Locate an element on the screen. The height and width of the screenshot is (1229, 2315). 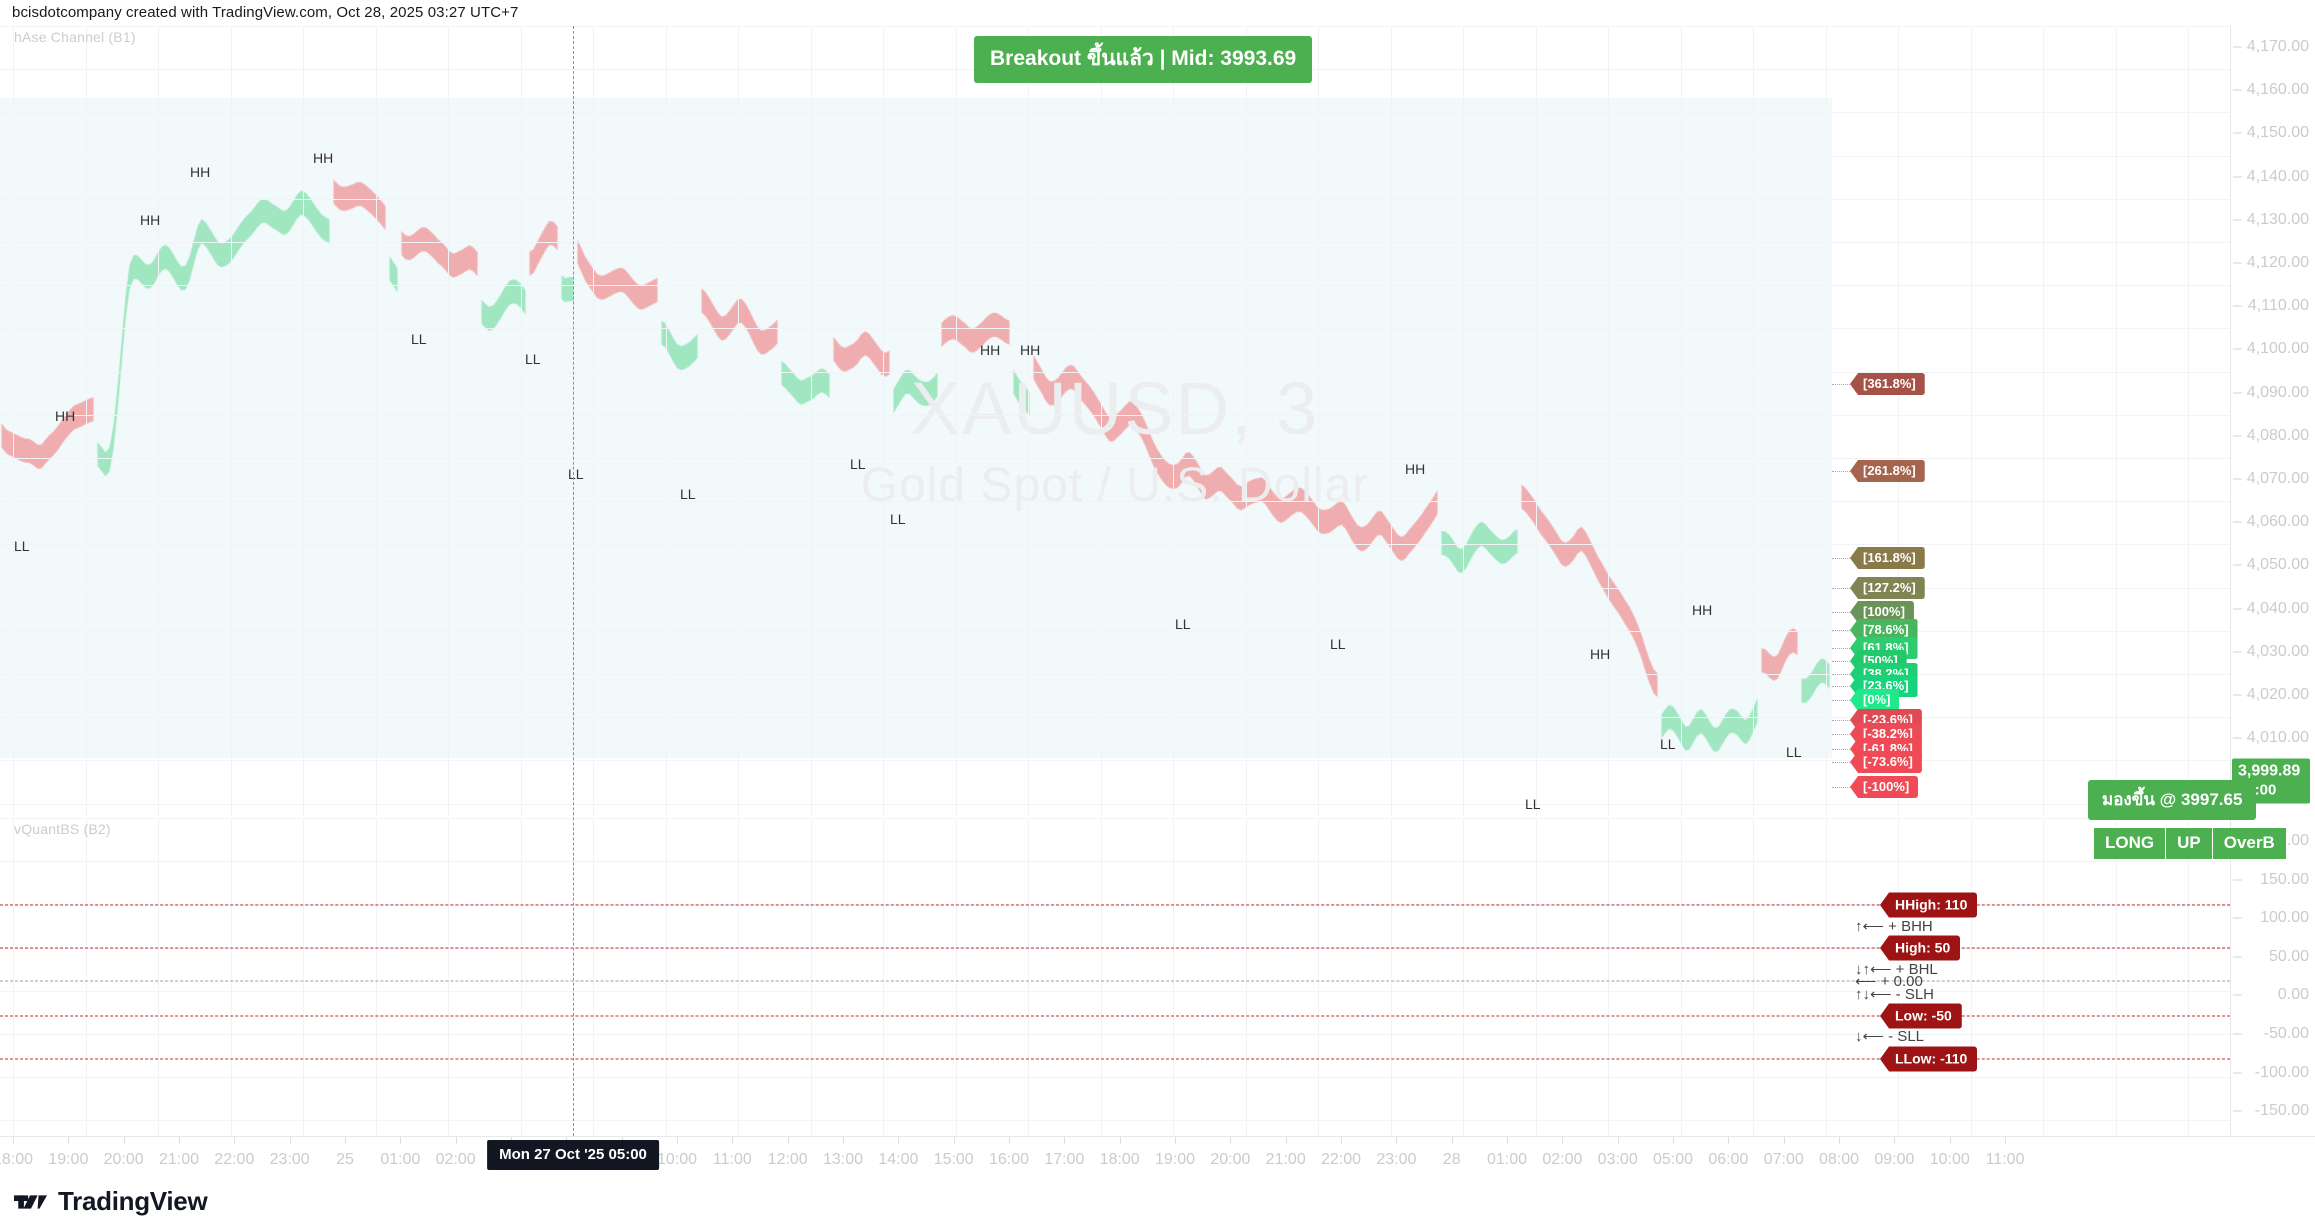
time-axis-tick: 15:00 is located at coordinates (953, 1159).